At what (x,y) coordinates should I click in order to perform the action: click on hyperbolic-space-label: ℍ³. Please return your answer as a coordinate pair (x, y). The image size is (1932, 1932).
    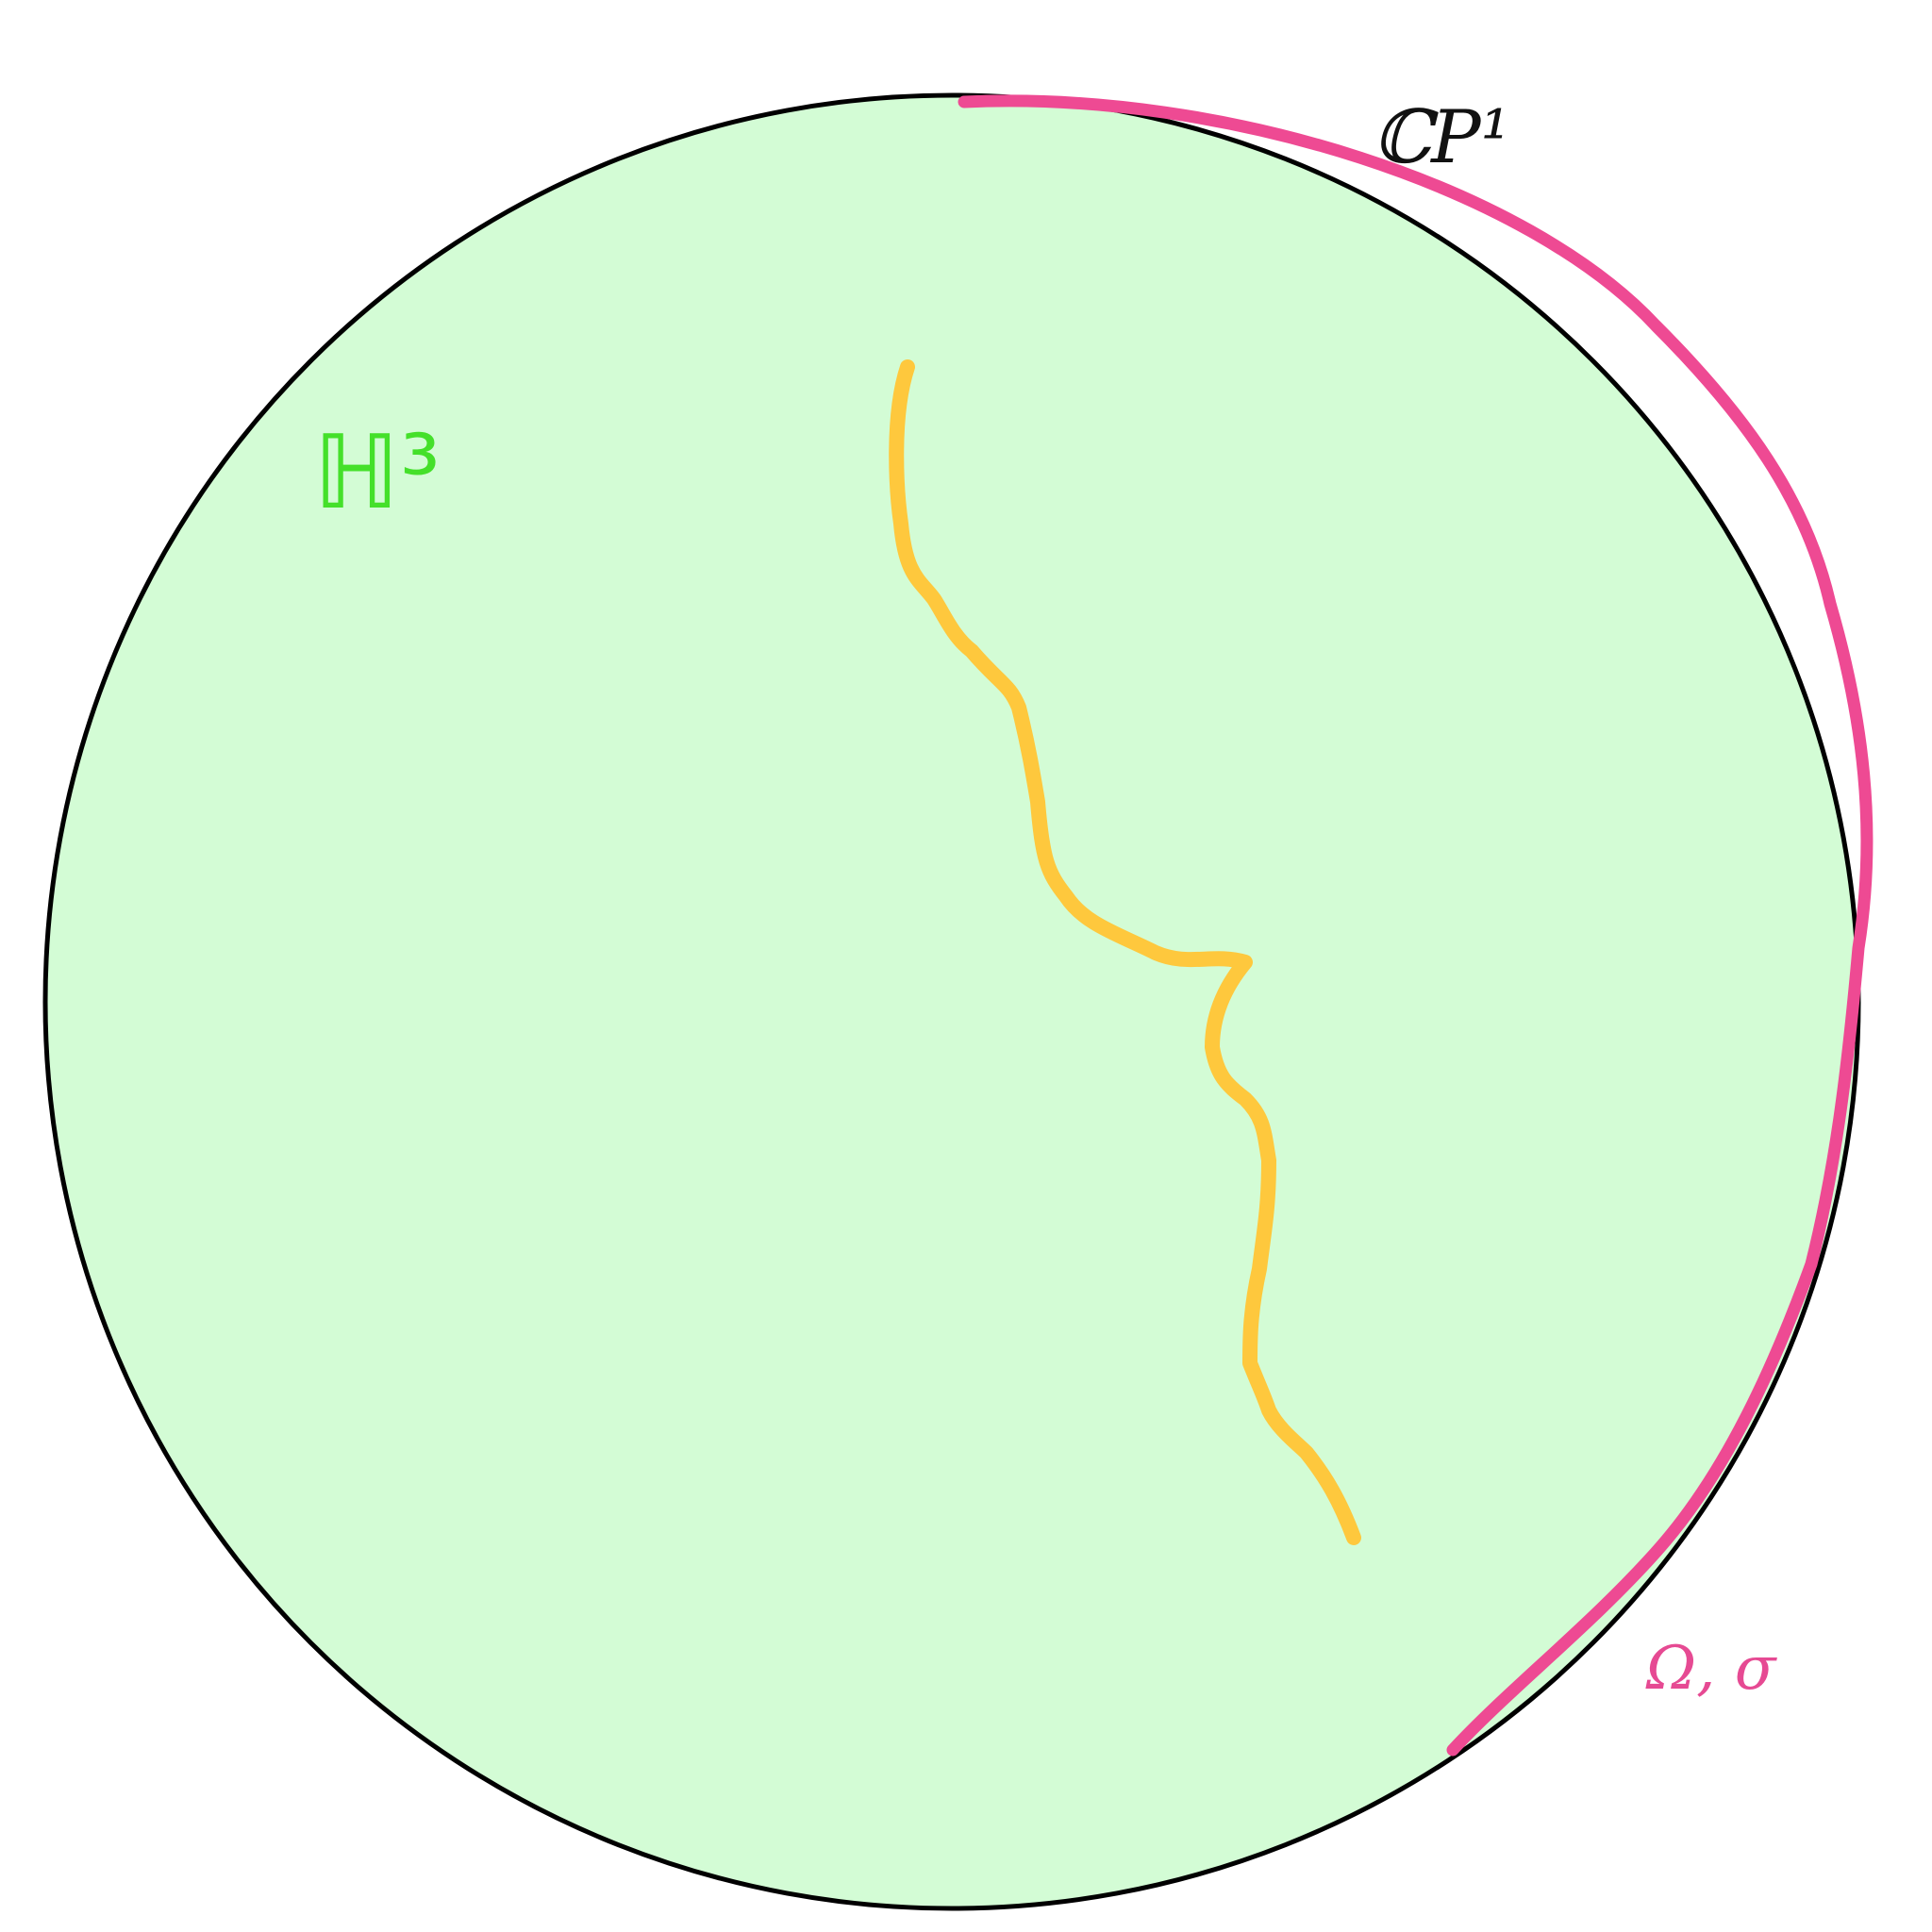
    Looking at the image, I should click on (377, 473).